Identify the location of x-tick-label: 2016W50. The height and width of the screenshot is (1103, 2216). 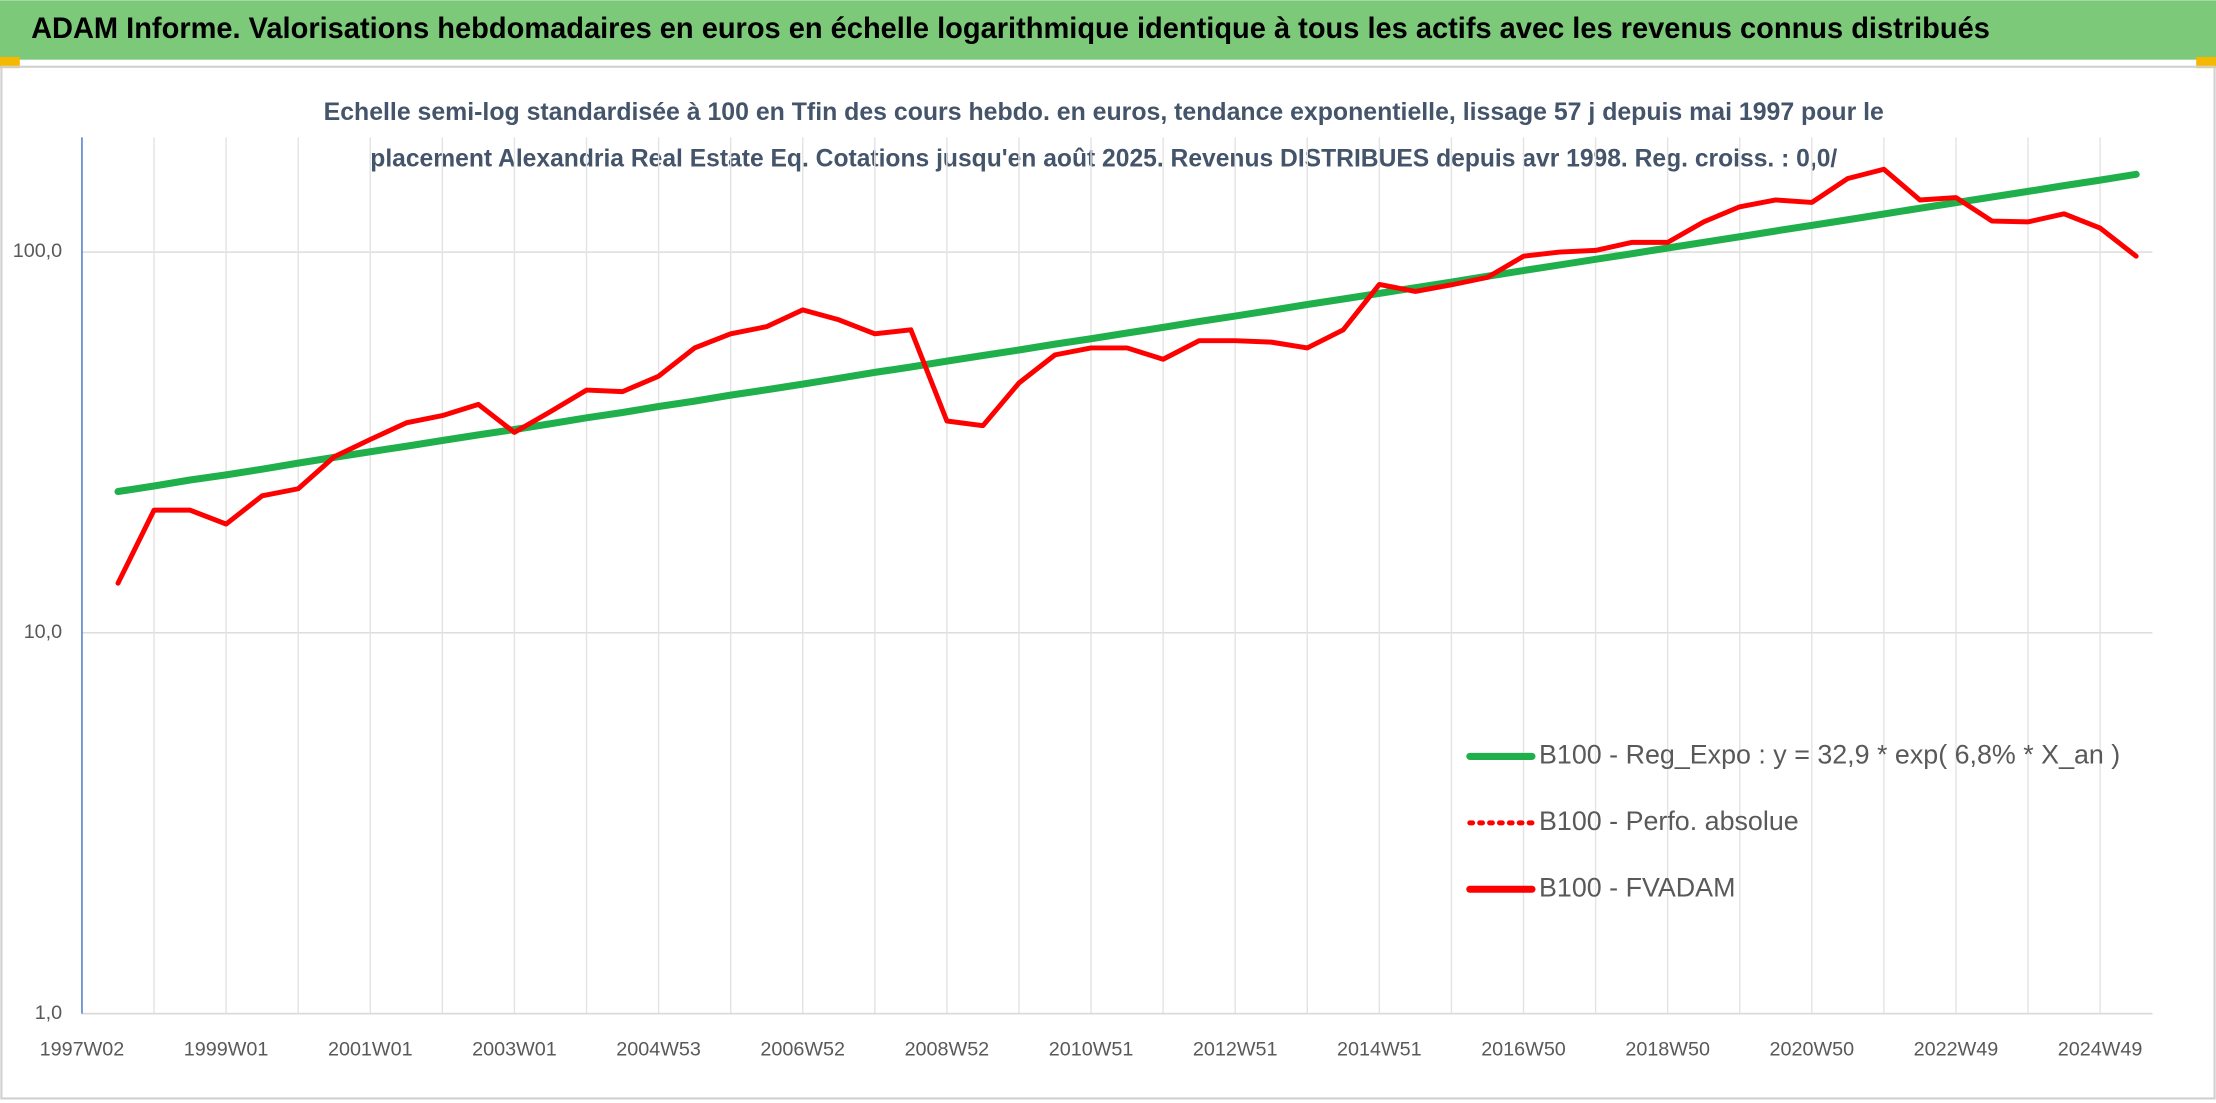
(1523, 1050).